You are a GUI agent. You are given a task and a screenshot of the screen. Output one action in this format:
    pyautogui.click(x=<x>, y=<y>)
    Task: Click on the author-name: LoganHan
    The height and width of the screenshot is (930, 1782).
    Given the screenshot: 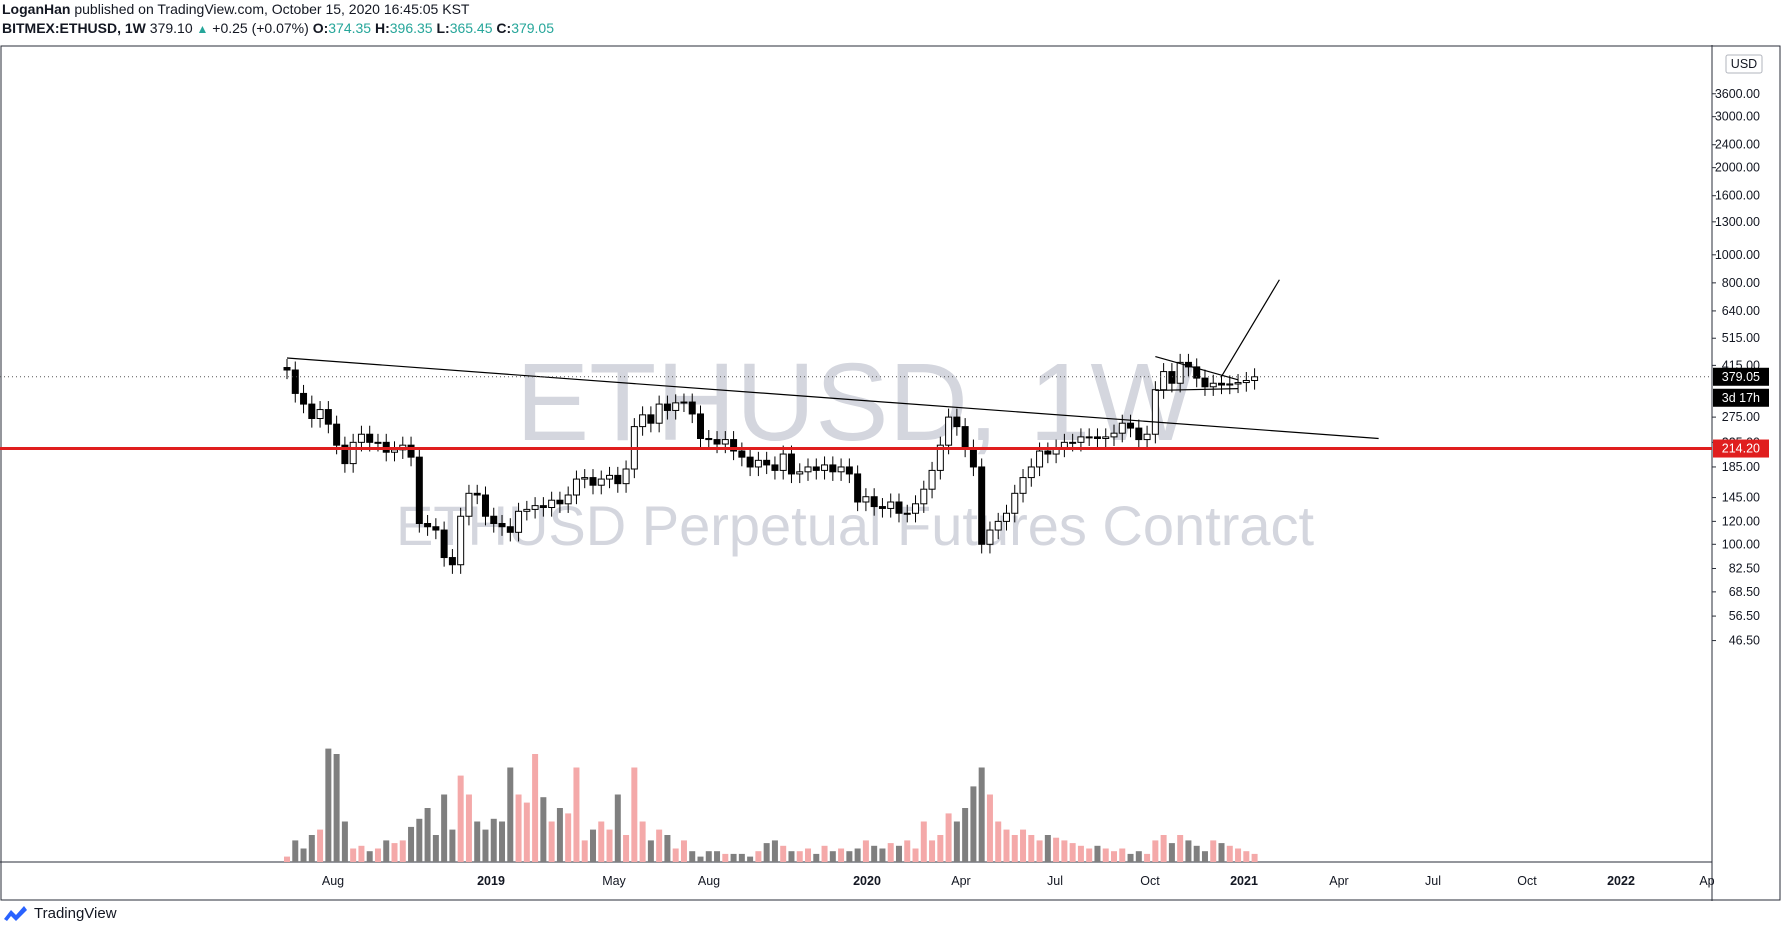 What is the action you would take?
    pyautogui.click(x=36, y=9)
    